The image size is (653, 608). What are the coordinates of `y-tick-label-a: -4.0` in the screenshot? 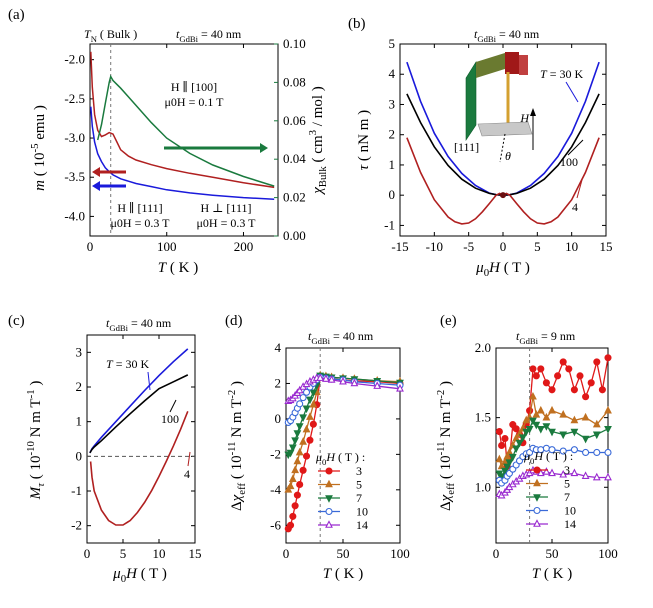 It's located at (74, 215).